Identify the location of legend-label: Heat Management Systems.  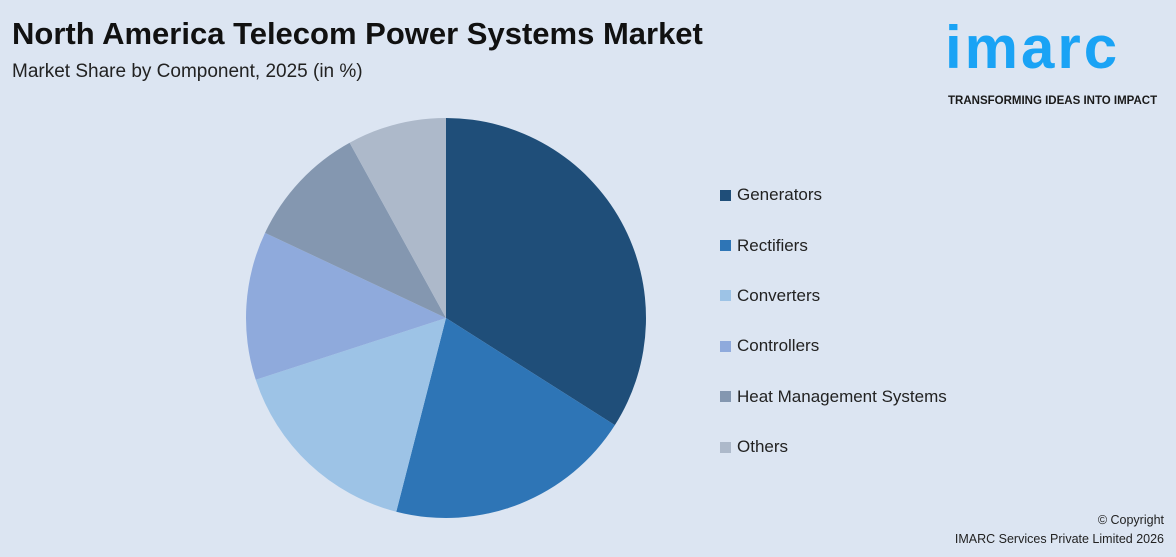
(842, 396).